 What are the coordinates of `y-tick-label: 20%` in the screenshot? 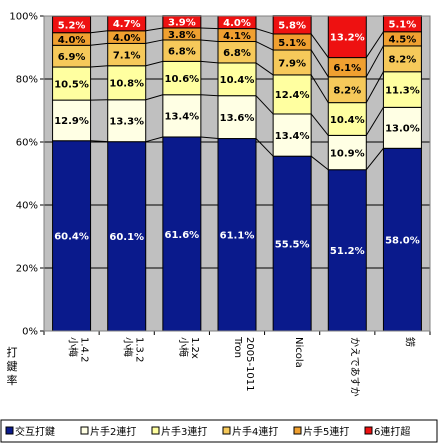 It's located at (27, 269).